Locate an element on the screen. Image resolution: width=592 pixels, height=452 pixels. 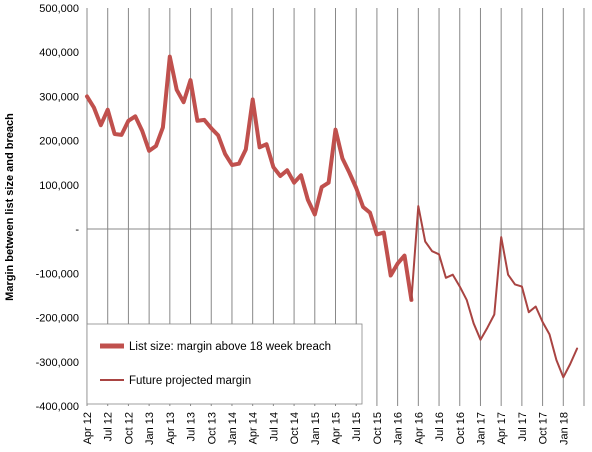
y-tick-label: 500,000 is located at coordinates (59, 9).